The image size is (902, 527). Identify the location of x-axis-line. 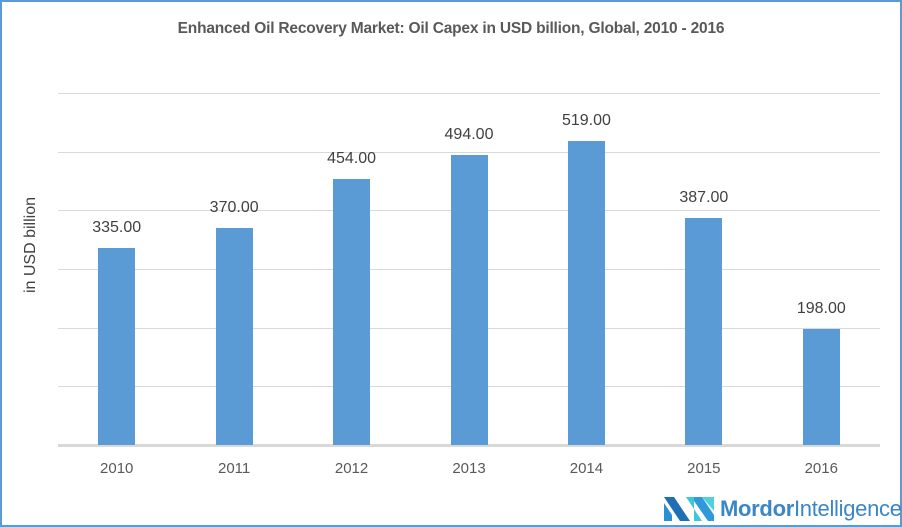
(469, 445).